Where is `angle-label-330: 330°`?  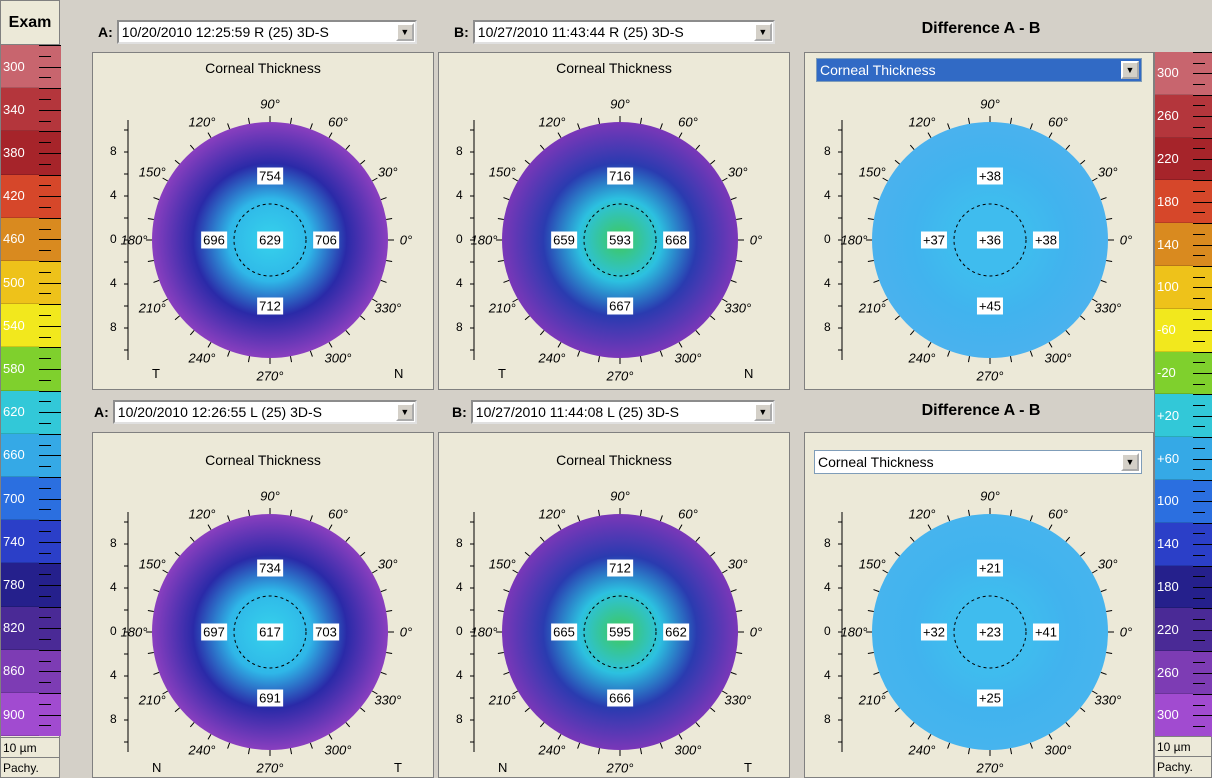 angle-label-330: 330° is located at coordinates (1108, 308).